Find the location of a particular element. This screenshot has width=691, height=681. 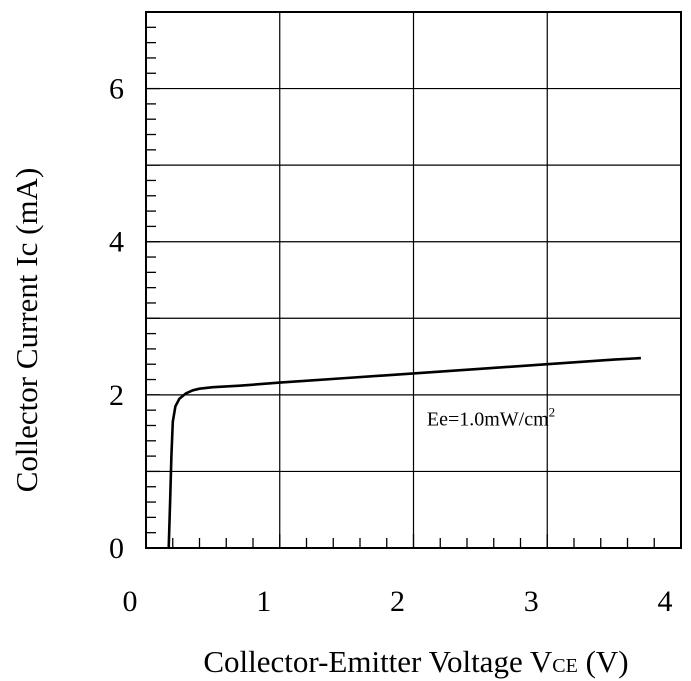

annotation-ee: Ee=1.0mW/cm2 is located at coordinates (491, 417).